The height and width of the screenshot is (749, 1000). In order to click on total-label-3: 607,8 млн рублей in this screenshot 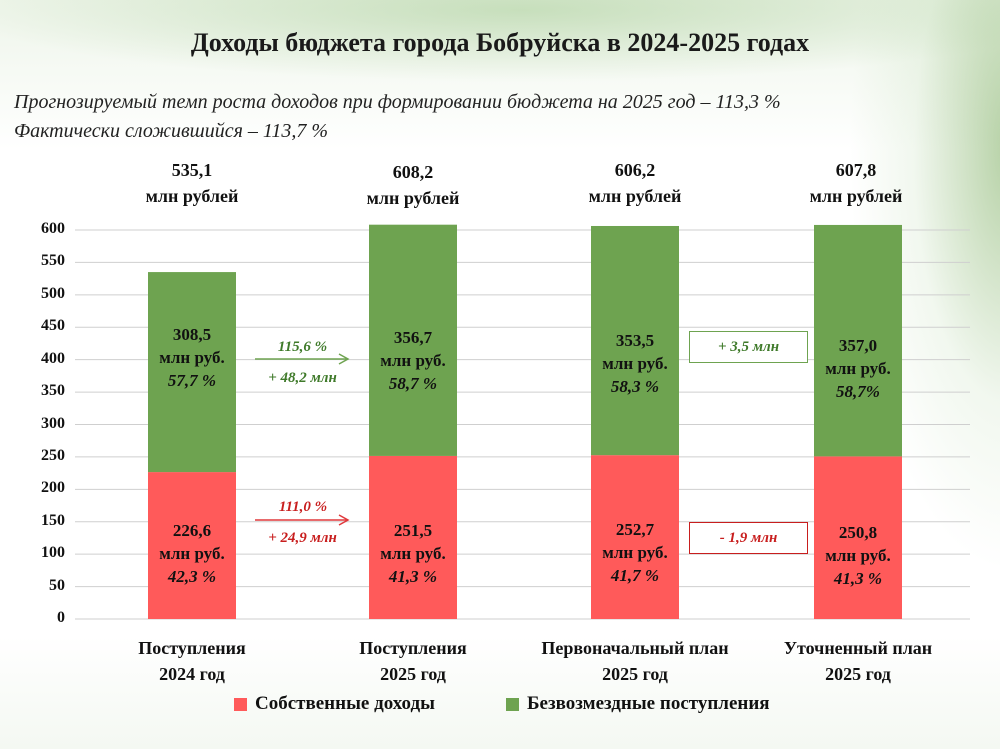, I will do `click(856, 183)`.